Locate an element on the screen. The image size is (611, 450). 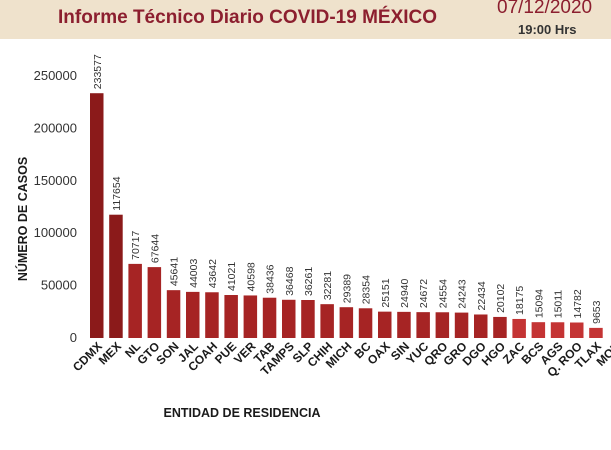
data-label: 24940 is located at coordinates (405, 293).